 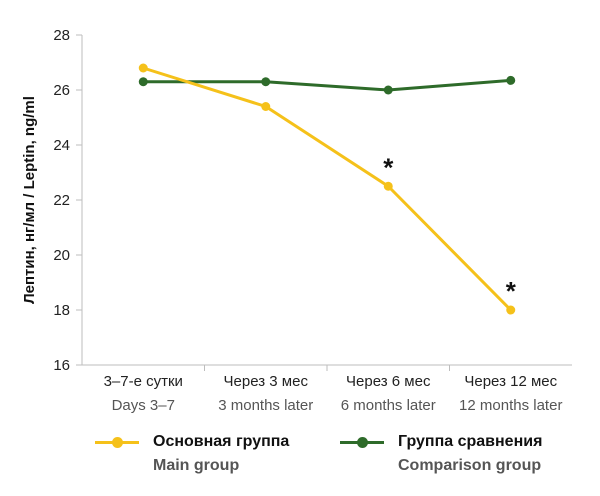 What do you see at coordinates (192, 454) in the screenshot?
I see `legend-item-main: Основная группа Main group` at bounding box center [192, 454].